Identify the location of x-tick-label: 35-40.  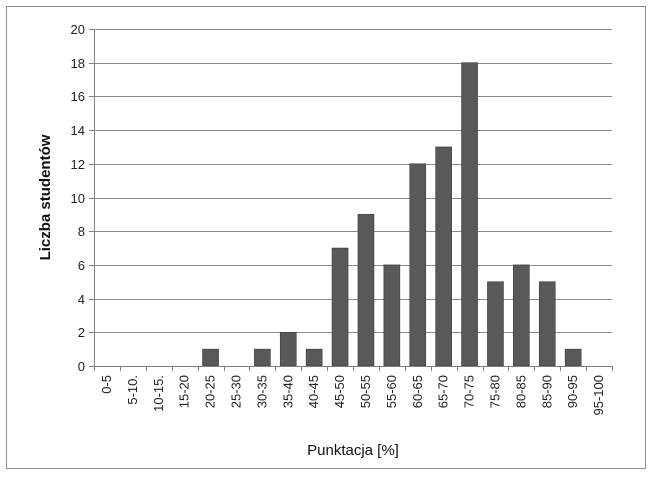
(287, 391).